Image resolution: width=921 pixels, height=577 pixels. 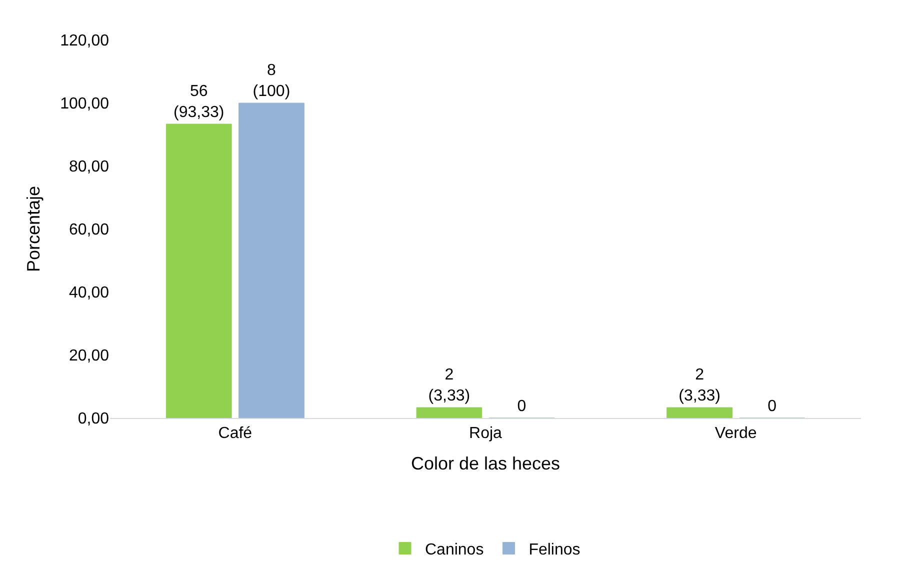 I want to click on y-tick-label: 80,00, so click(x=89, y=167).